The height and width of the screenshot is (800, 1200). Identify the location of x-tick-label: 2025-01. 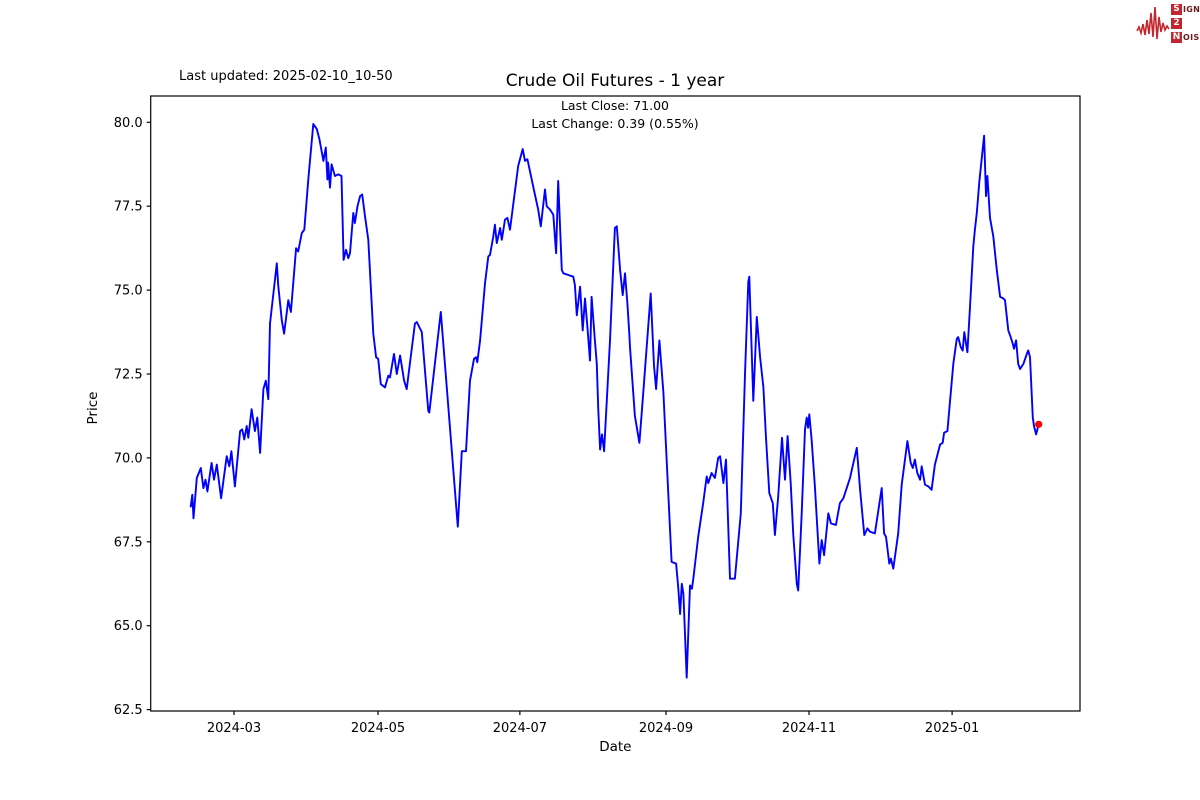
(952, 728).